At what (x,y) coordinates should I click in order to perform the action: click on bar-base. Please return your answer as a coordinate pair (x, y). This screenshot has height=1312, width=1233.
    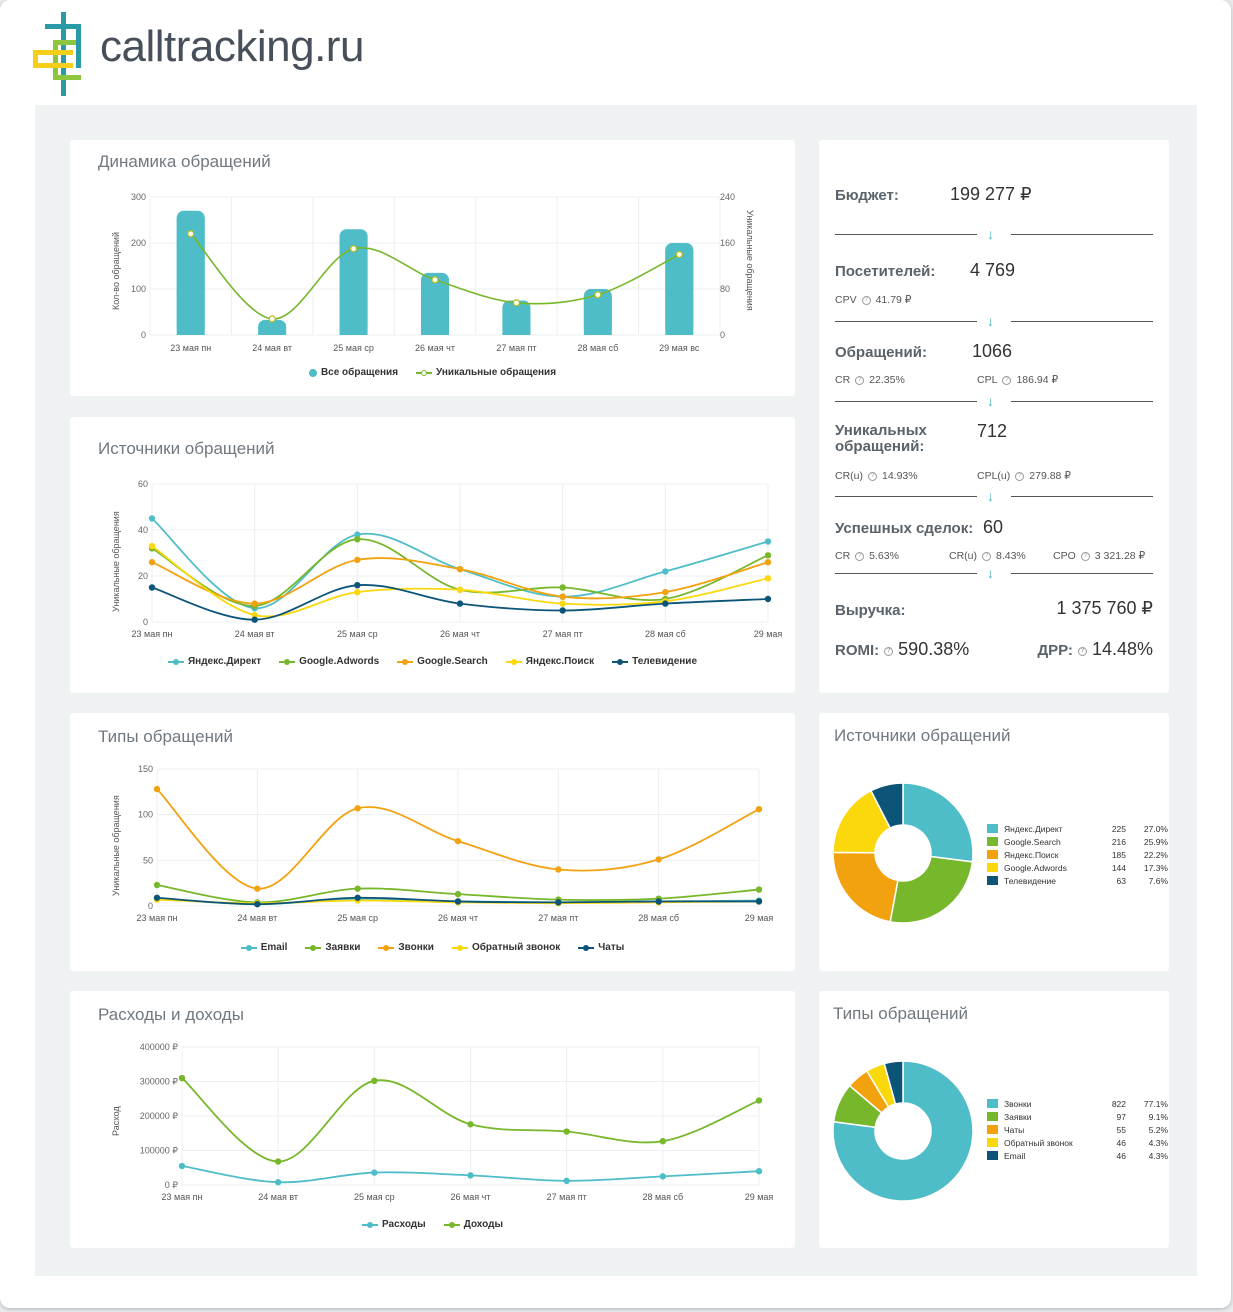
    Looking at the image, I should click on (272, 330).